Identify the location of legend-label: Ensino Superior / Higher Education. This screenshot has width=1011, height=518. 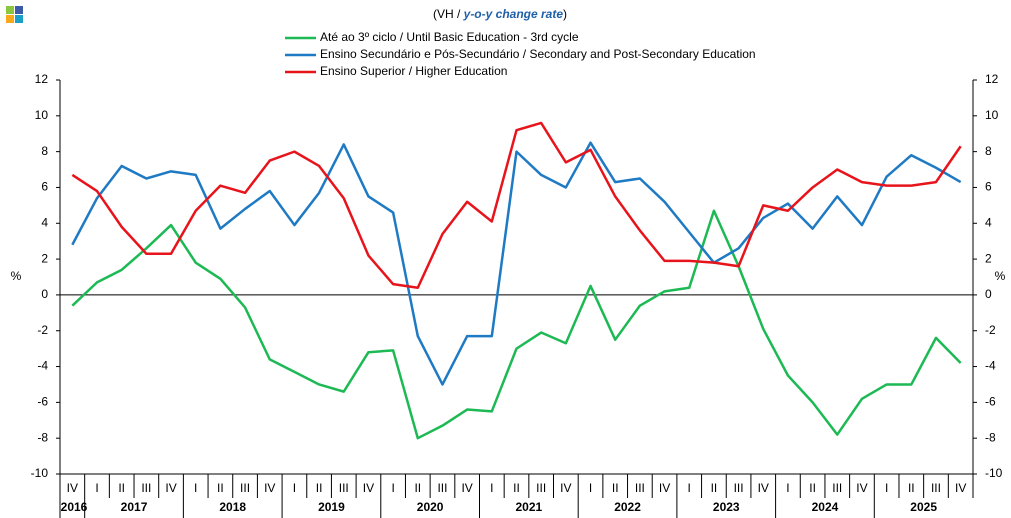
(413, 71).